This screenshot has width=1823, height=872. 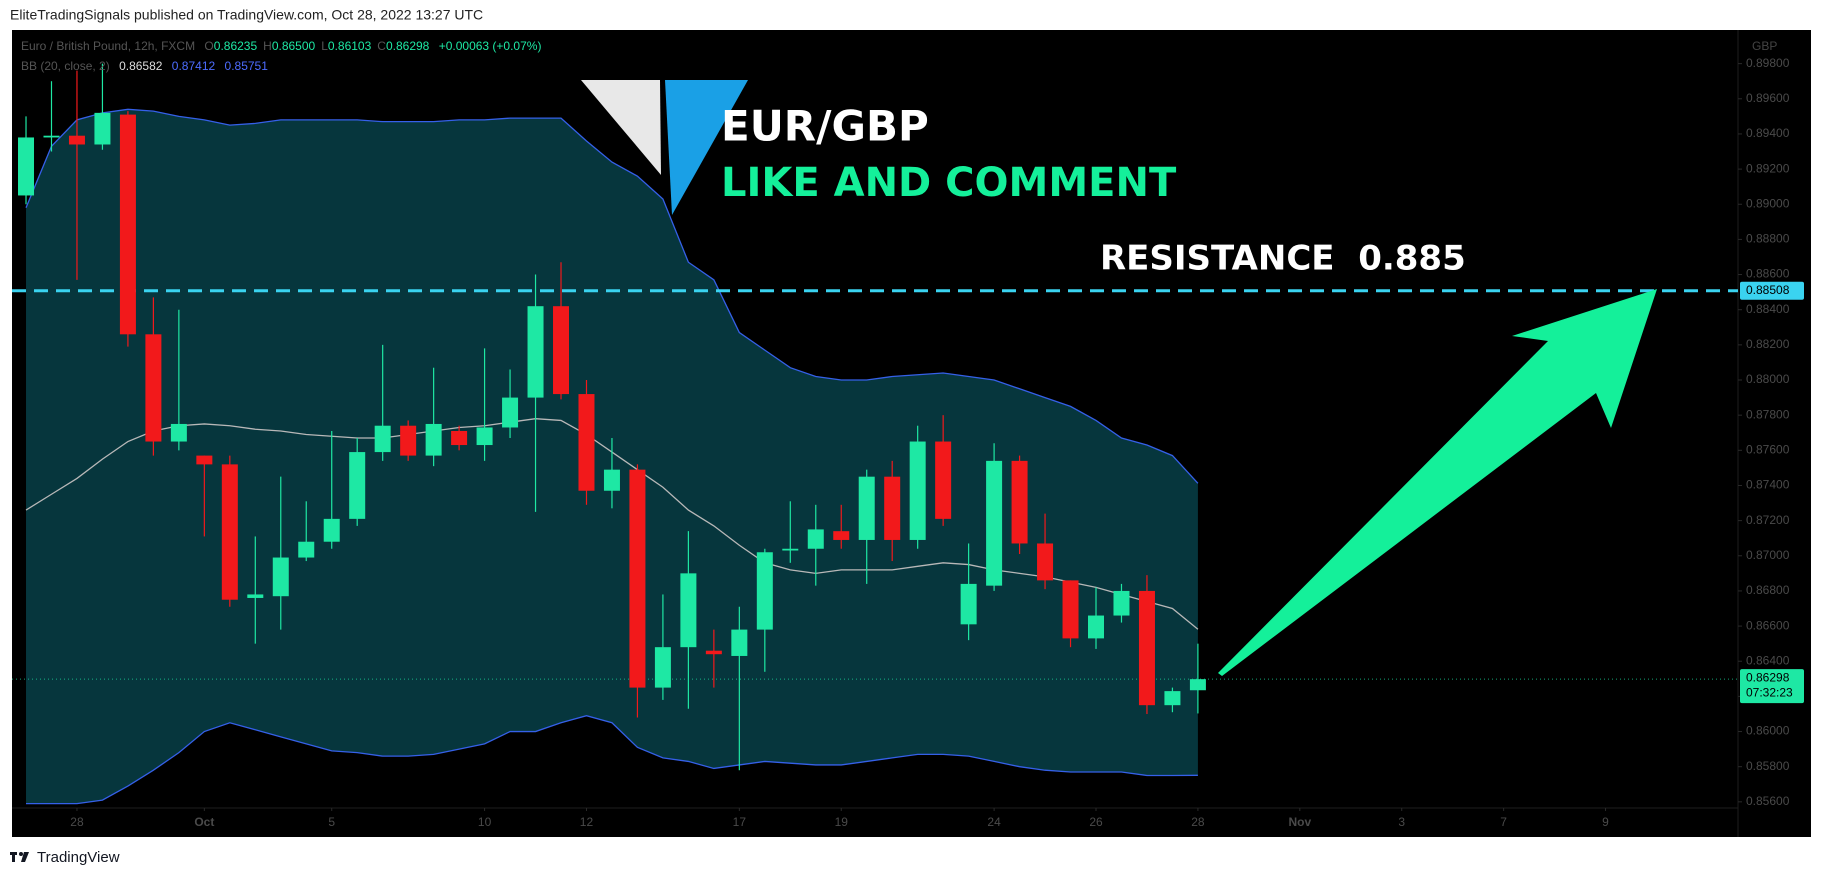 I want to click on call-annotation: LIKE AND COMMENT, so click(x=949, y=183).